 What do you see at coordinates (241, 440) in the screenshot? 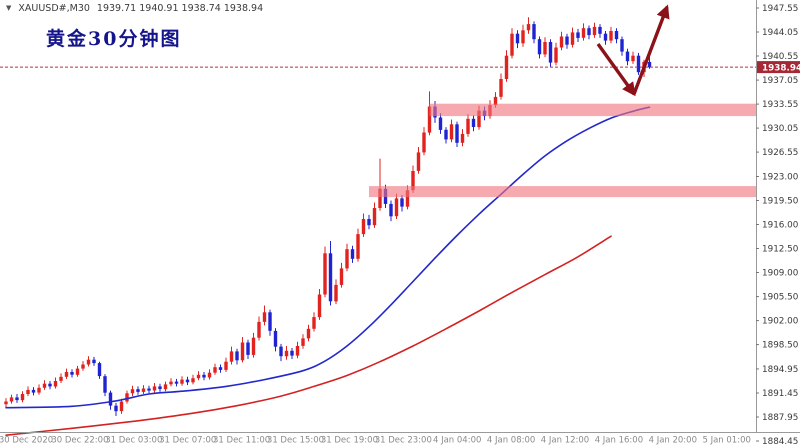
I see `x-axis-label: 31 Dec 11:00` at bounding box center [241, 440].